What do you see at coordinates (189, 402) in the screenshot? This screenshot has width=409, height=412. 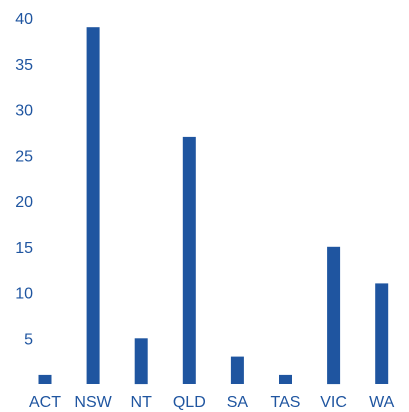 I see `x-tick-label-qld: QLD` at bounding box center [189, 402].